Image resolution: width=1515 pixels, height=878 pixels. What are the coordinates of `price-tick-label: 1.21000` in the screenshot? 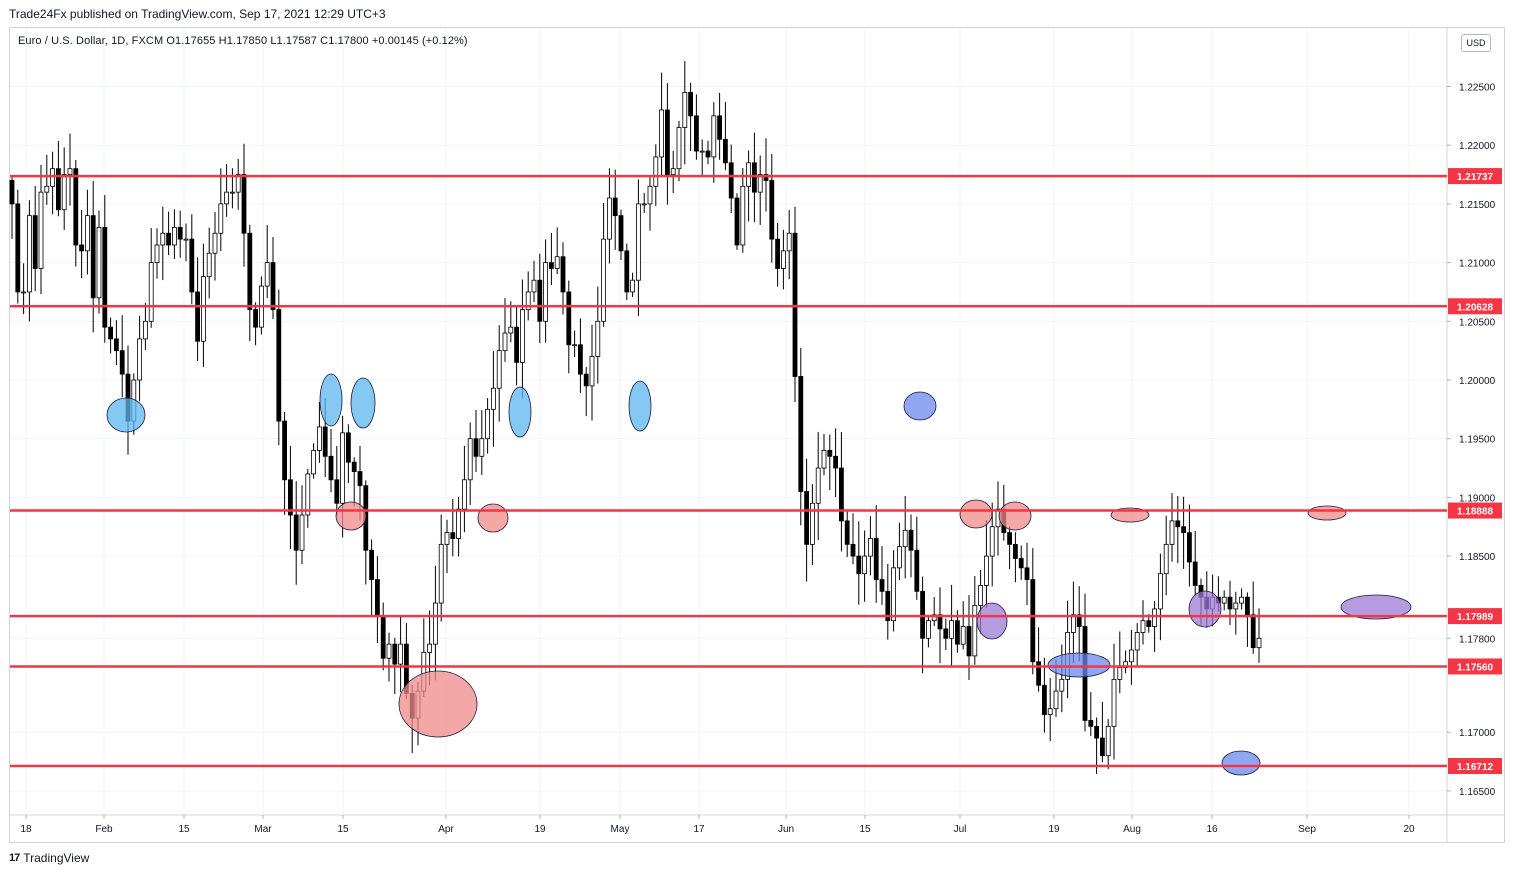 It's located at (1477, 264).